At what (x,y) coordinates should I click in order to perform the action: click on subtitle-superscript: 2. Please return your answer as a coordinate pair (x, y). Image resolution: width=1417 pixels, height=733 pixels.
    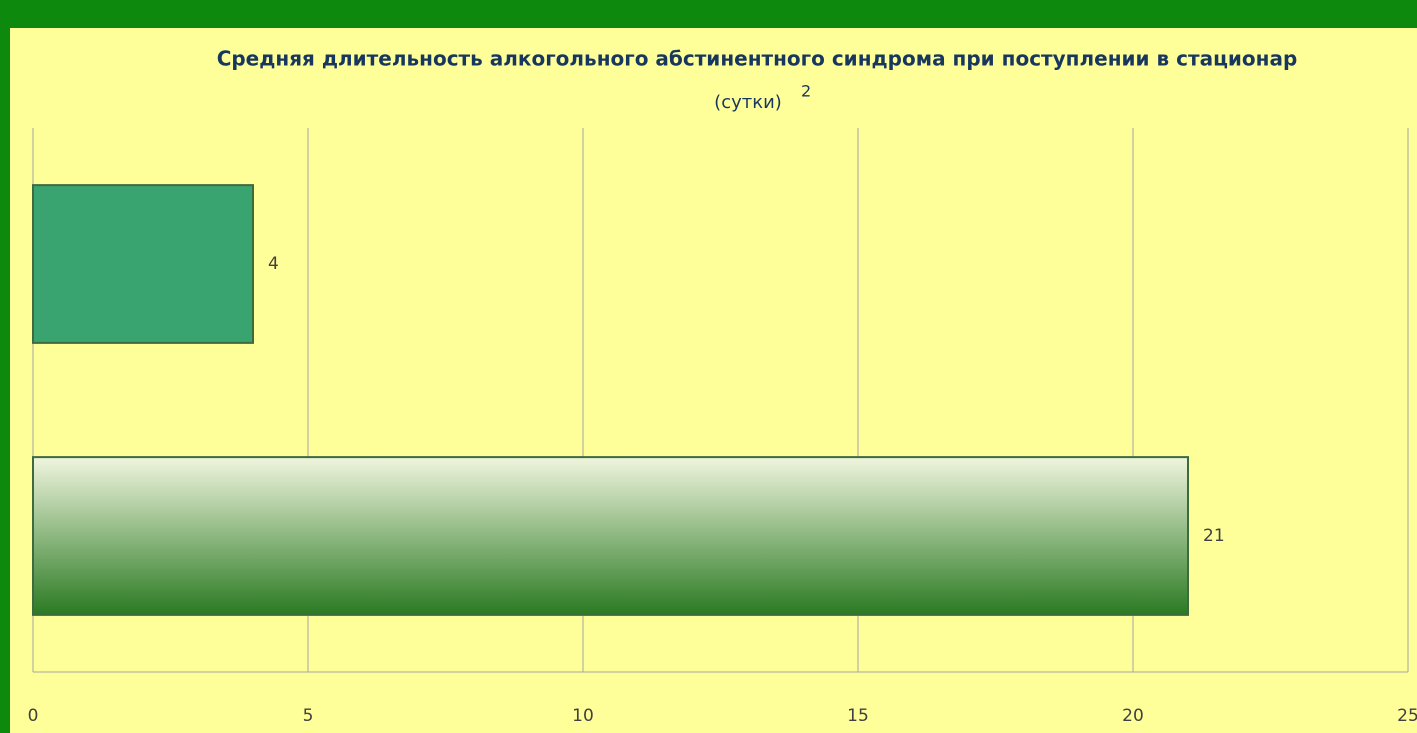
    Looking at the image, I should click on (806, 91).